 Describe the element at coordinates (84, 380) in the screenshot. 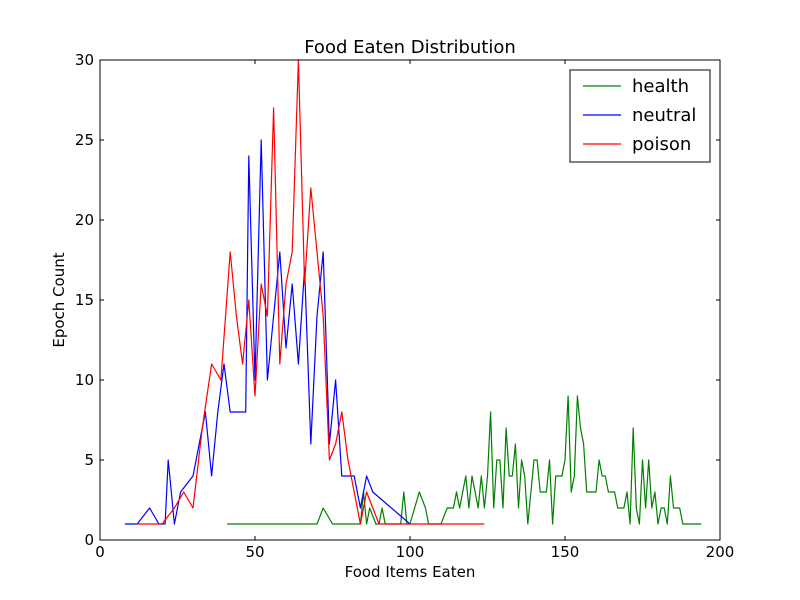

I see `y-tick-label: 10` at that location.